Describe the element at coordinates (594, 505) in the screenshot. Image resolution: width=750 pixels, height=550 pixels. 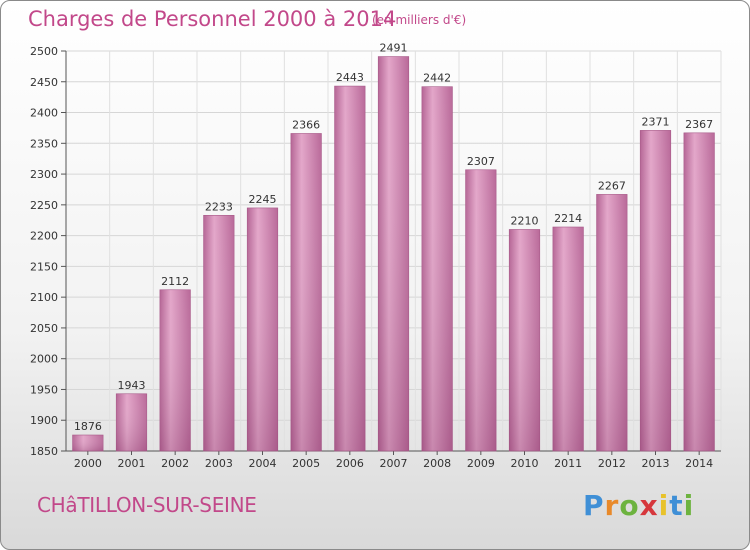
I see `logo-letter: P` at that location.